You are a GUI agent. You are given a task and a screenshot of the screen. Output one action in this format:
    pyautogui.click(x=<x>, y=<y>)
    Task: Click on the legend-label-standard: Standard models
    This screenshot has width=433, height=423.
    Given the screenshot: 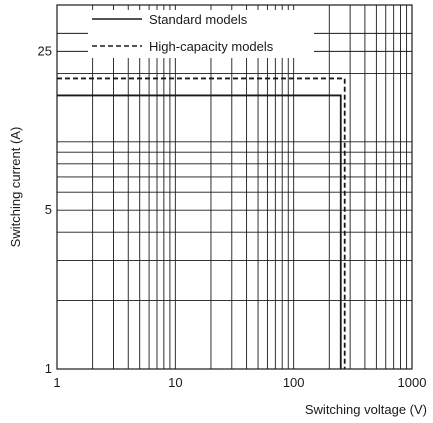 What is the action you would take?
    pyautogui.click(x=198, y=19)
    